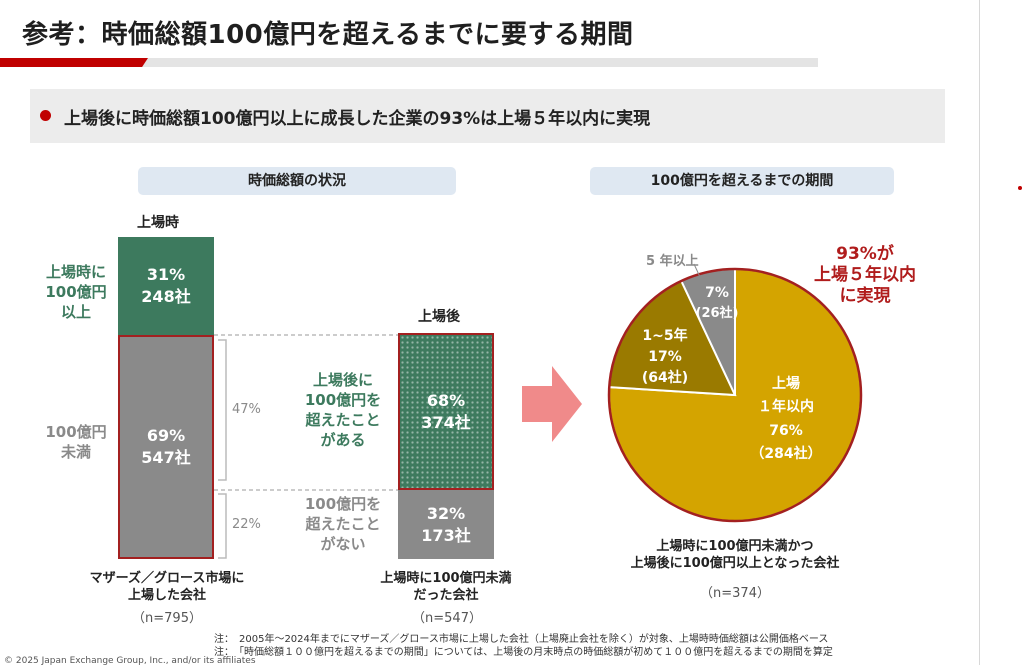  Describe the element at coordinates (700, 277) in the screenshot. I see `pie-leader-line` at that location.